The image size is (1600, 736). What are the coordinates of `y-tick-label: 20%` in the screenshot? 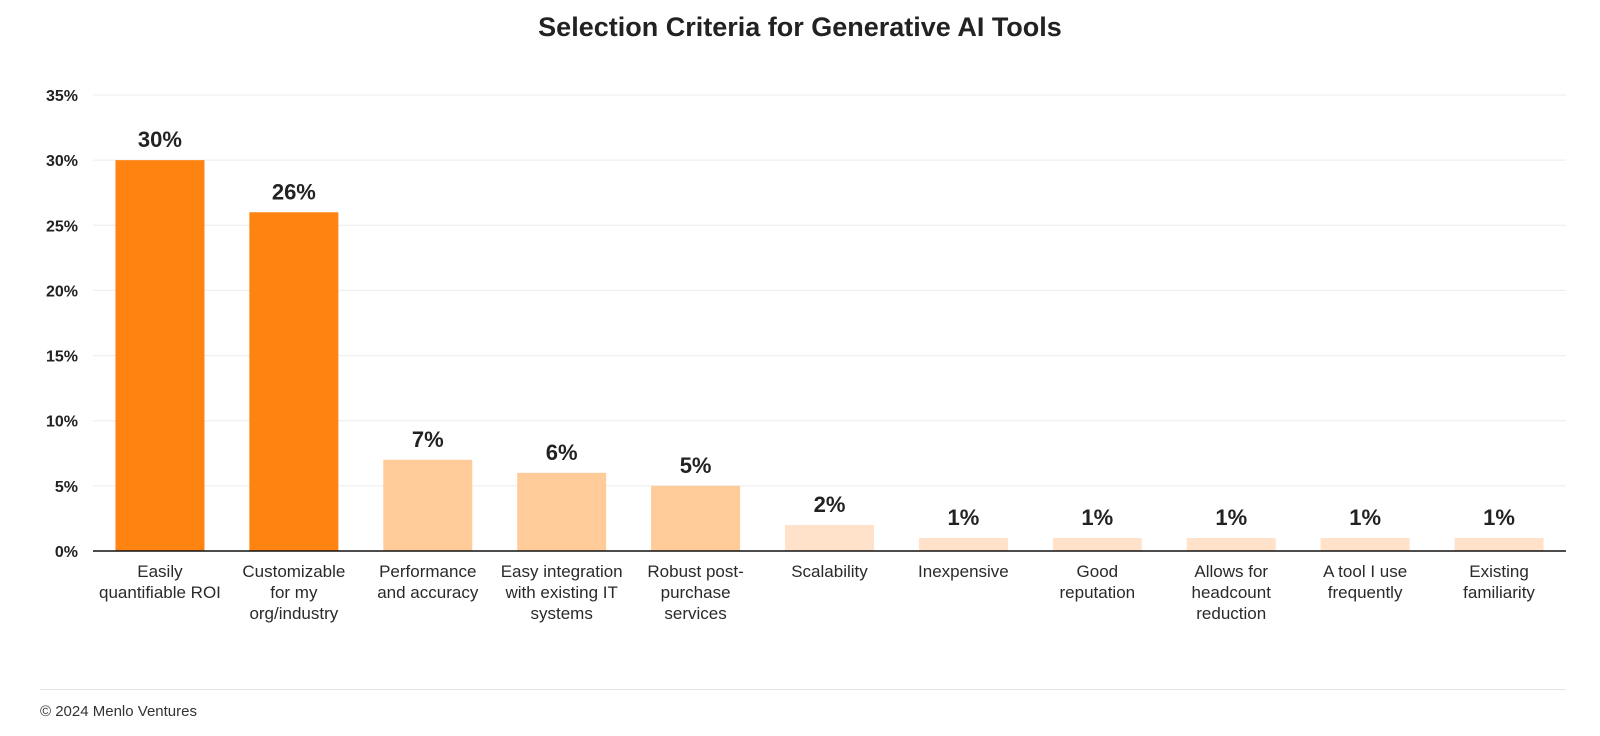 It's located at (62, 291).